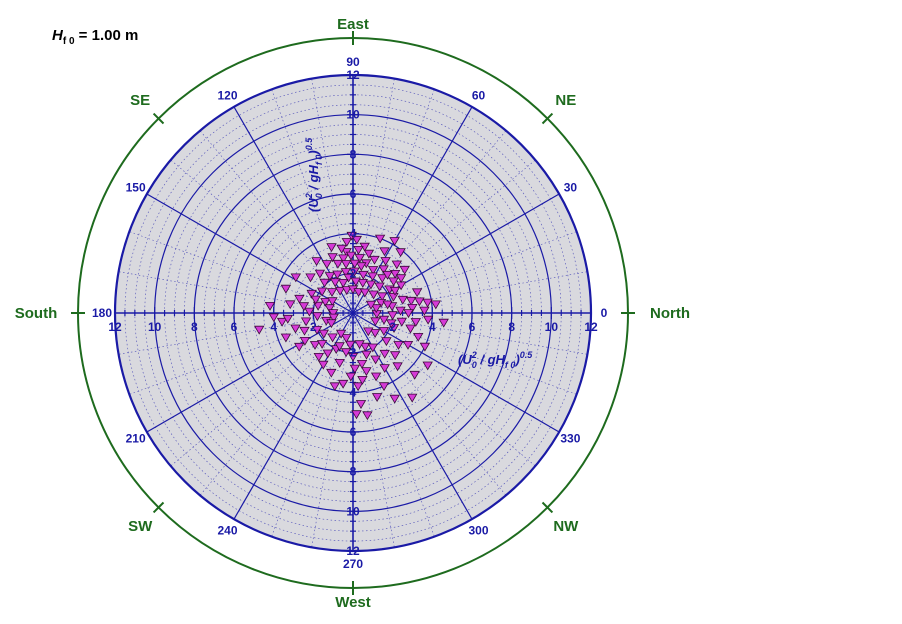  What do you see at coordinates (314, 174) in the screenshot?
I see `radial-axis-label-vertical: (U20 / gHf 0)0.5` at bounding box center [314, 174].